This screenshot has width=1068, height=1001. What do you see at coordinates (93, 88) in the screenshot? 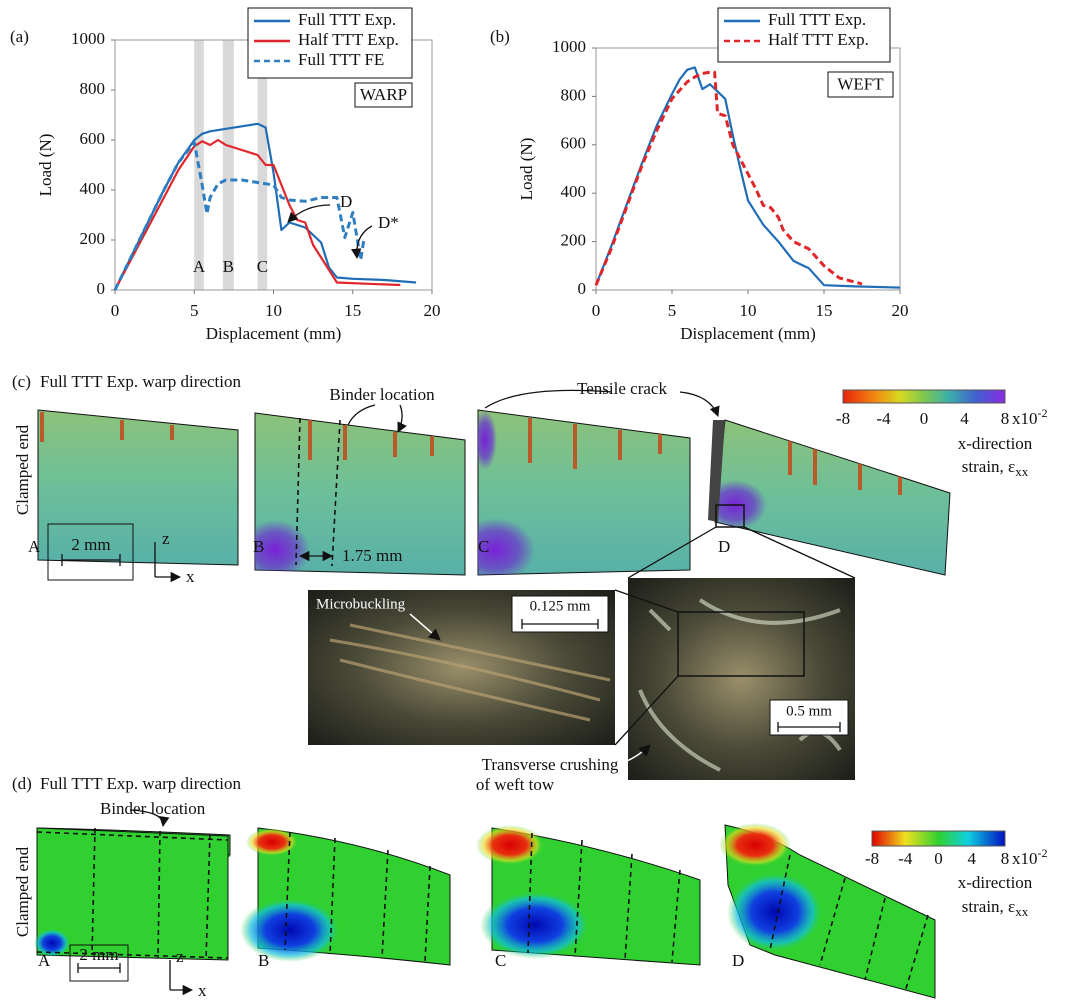
I see `y-tick-label: 800` at bounding box center [93, 88].